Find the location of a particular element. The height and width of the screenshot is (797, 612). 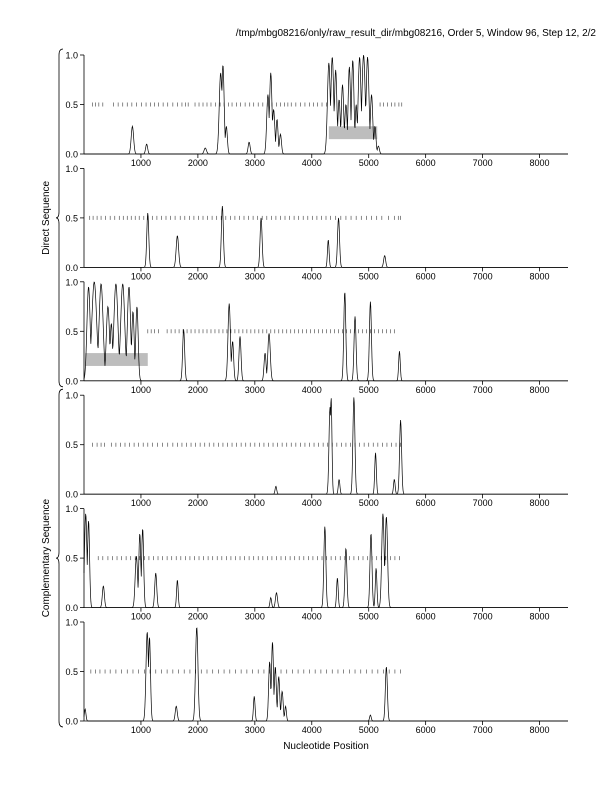

direct-bracket-icon is located at coordinates (59, 218).